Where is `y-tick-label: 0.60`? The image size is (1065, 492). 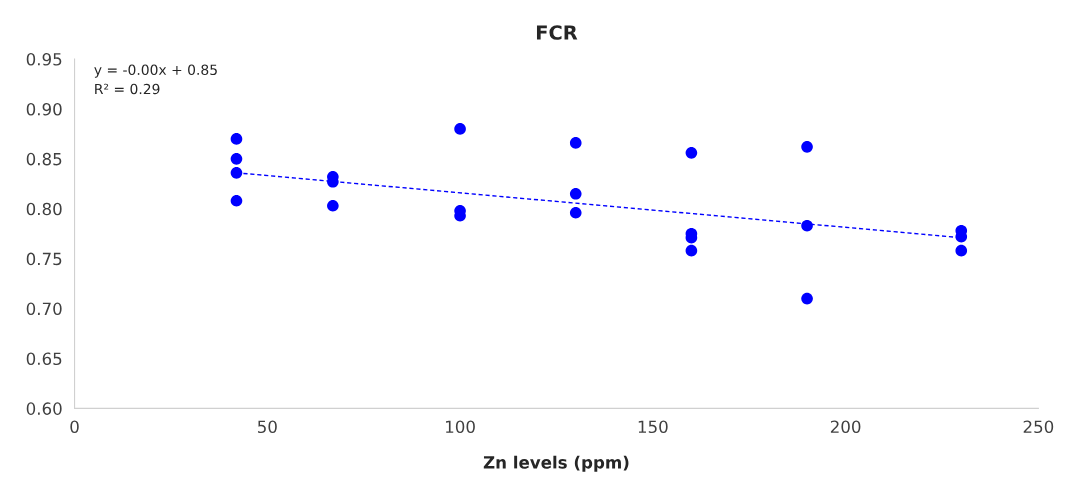
y-tick-label: 0.60 is located at coordinates (44, 408).